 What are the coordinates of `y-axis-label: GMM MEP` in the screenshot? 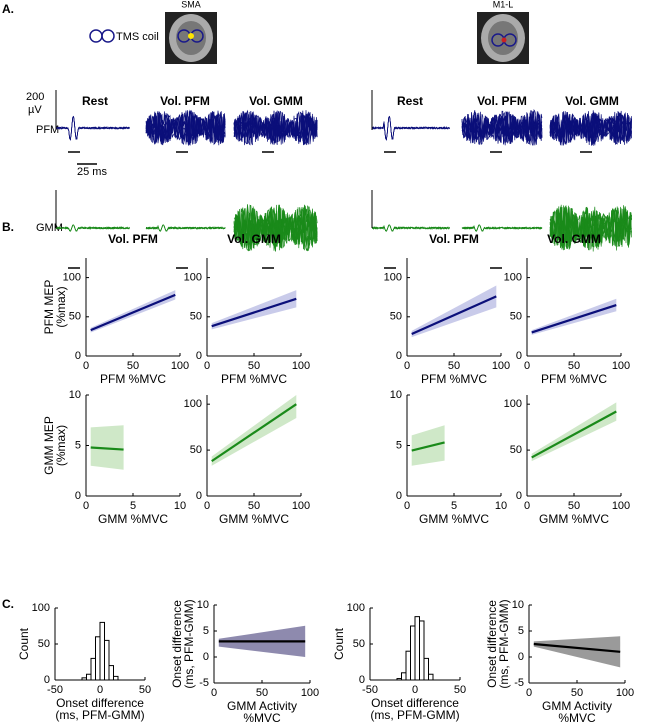 It's located at (49, 445).